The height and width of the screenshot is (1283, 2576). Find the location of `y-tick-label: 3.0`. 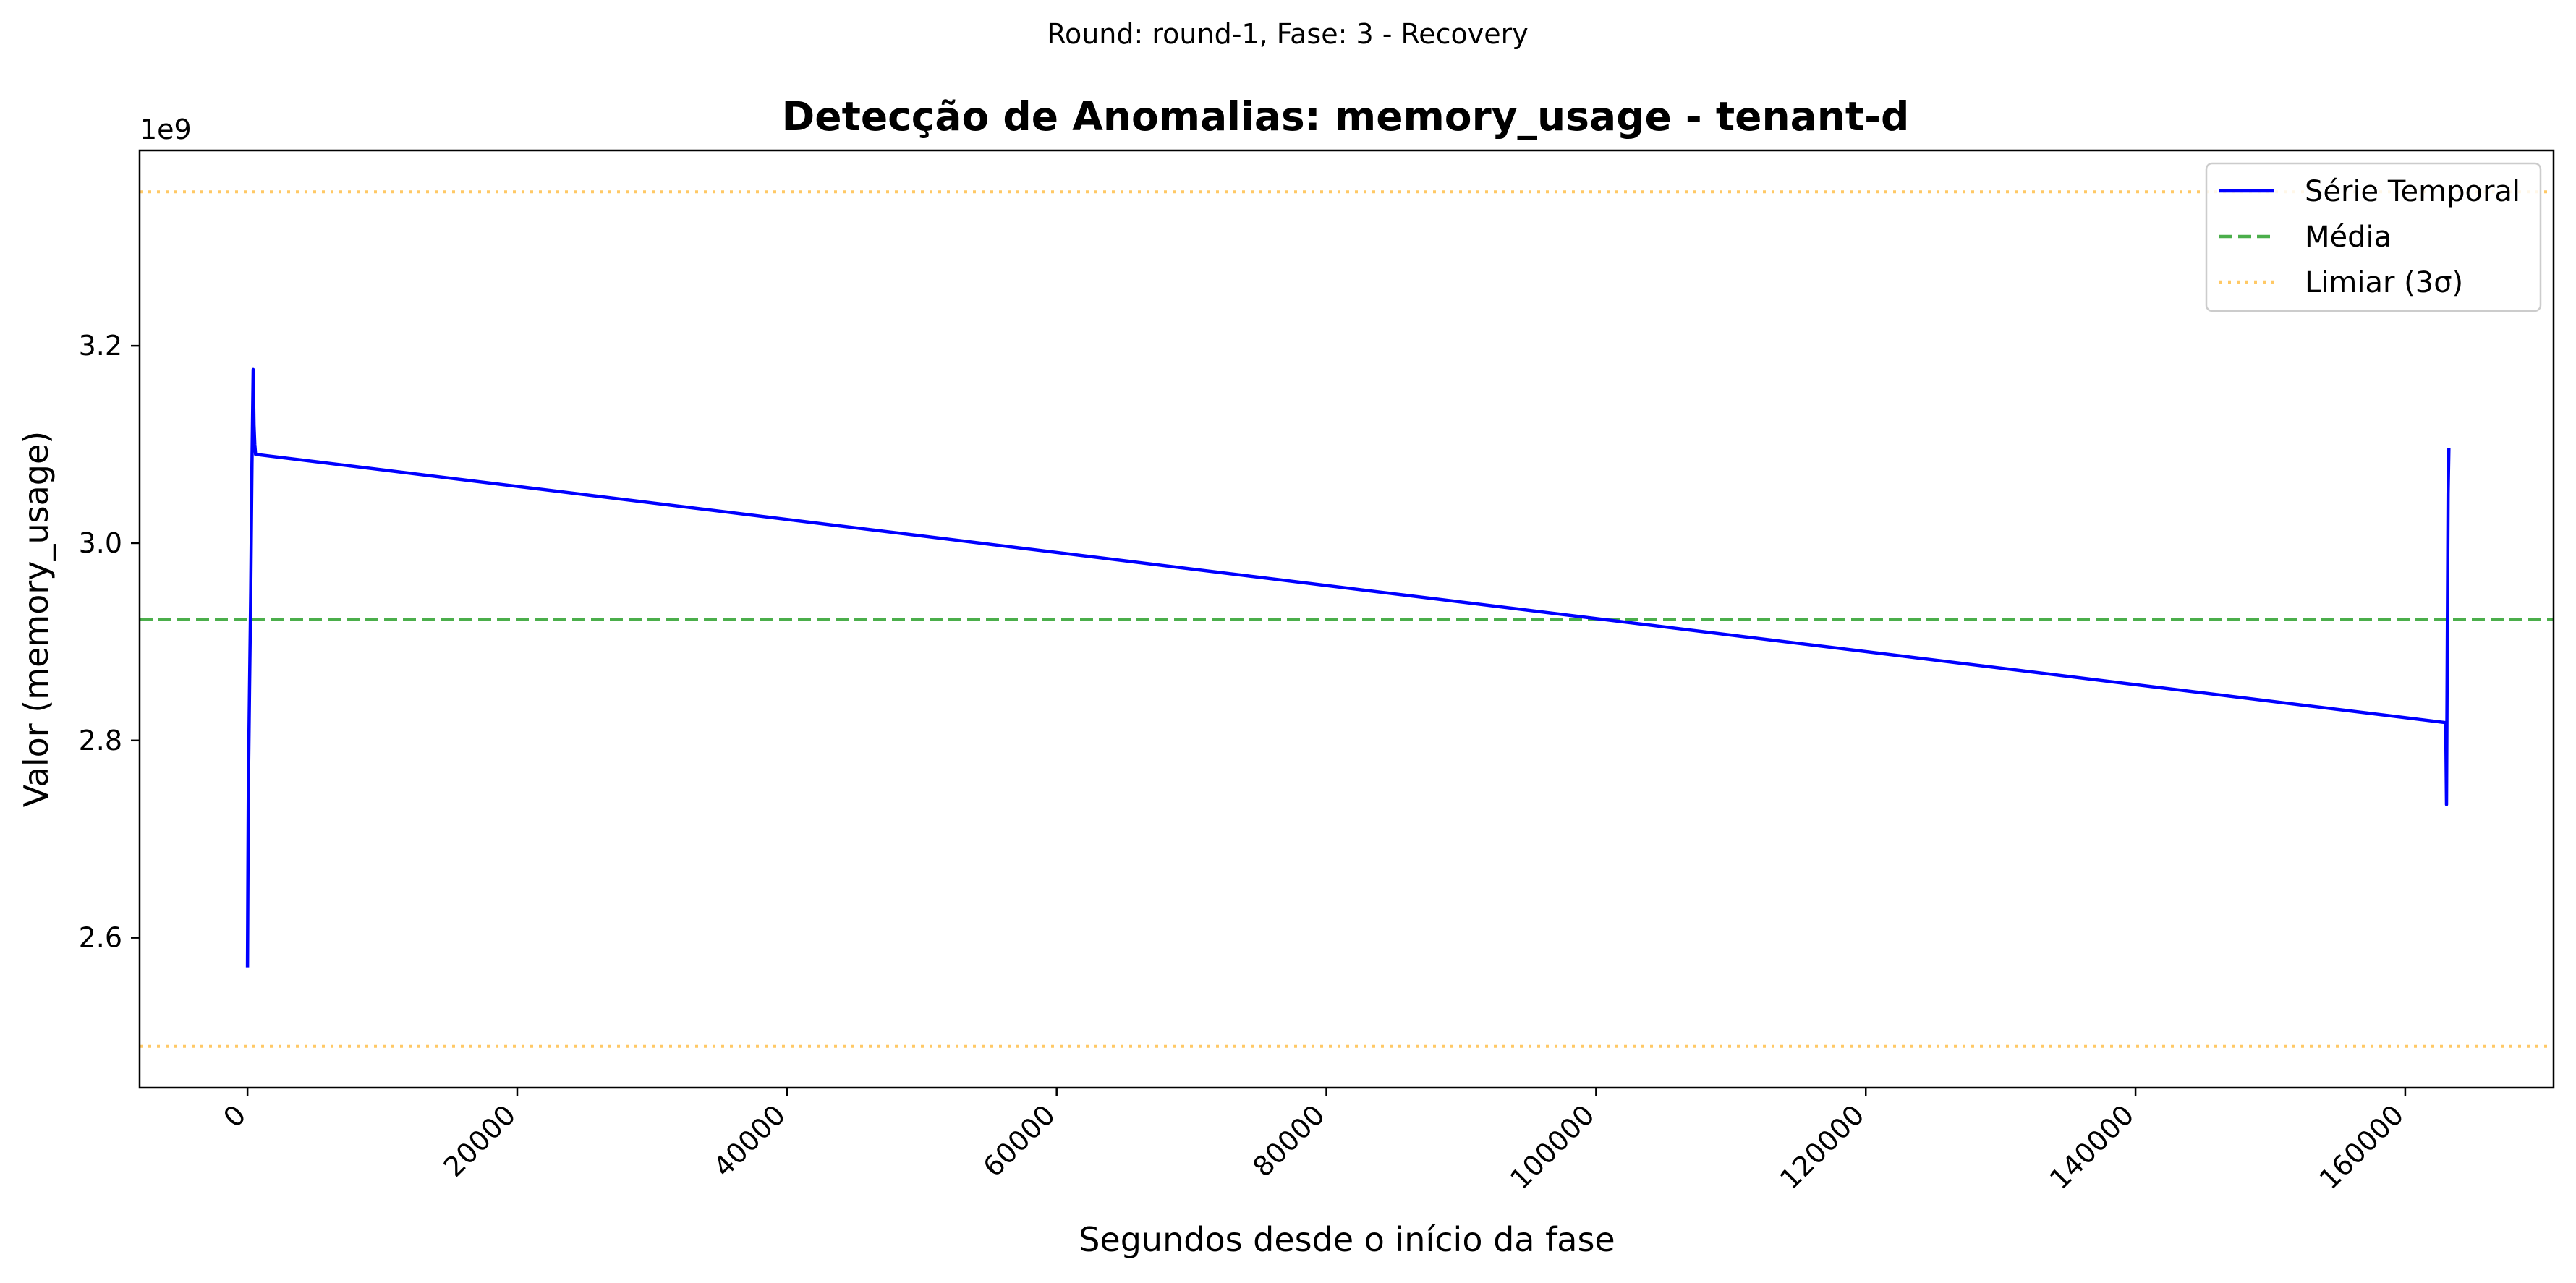

y-tick-label: 3.0 is located at coordinates (100, 543).